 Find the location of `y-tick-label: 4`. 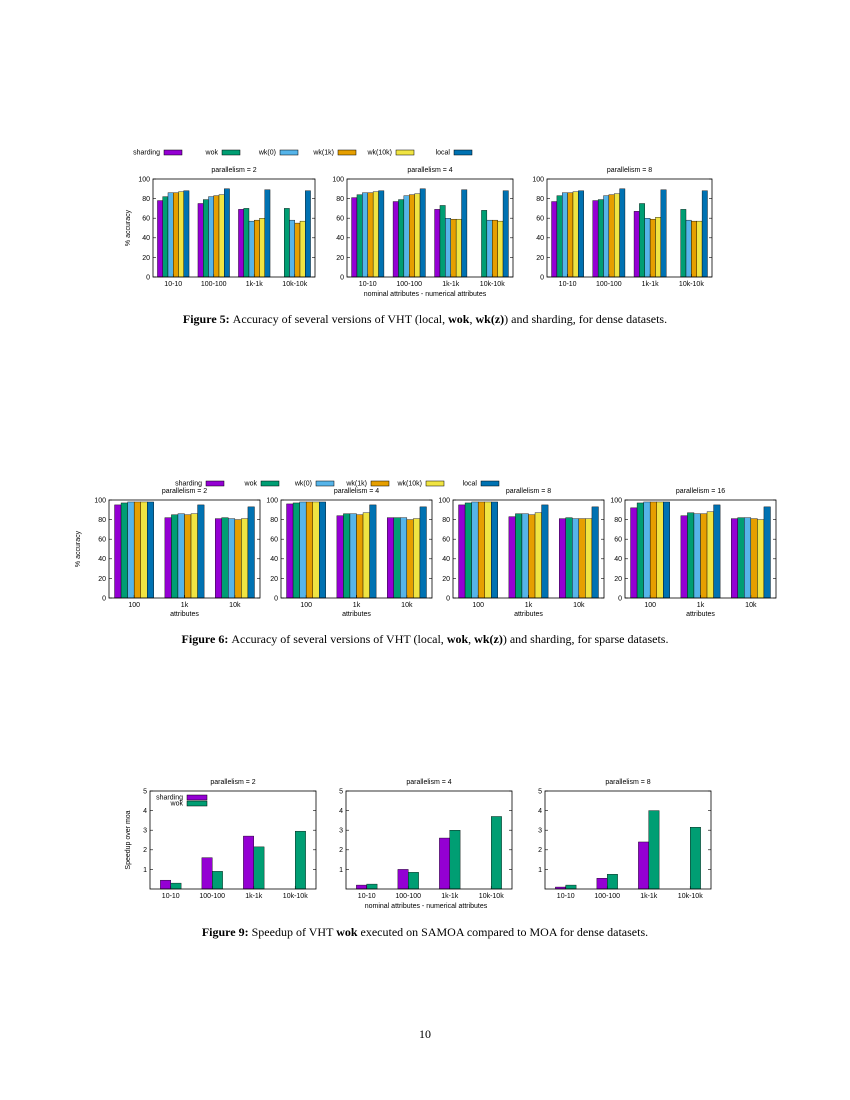

y-tick-label: 4 is located at coordinates (145, 811).